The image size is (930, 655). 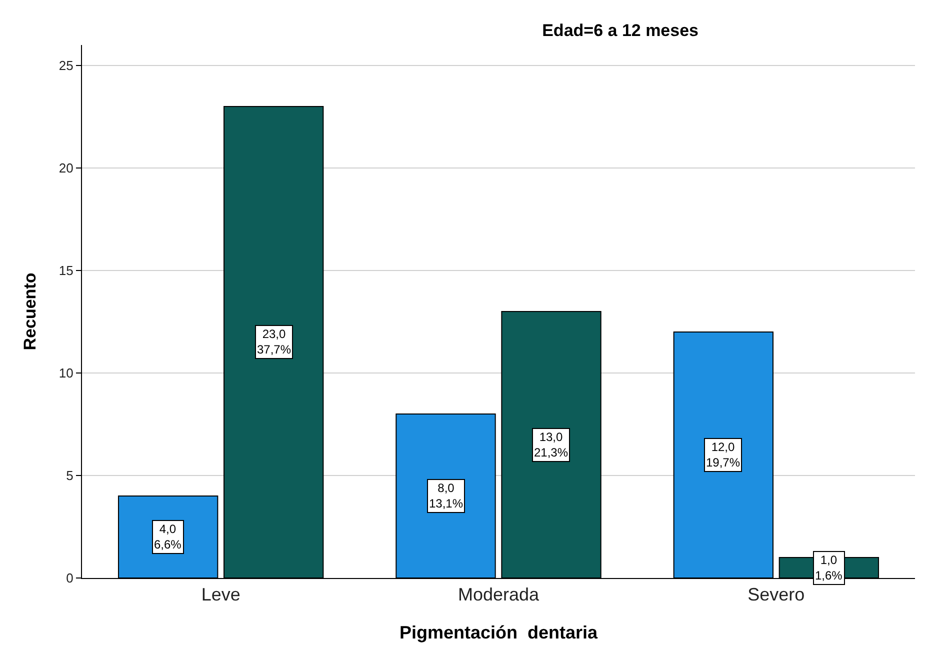 What do you see at coordinates (220, 594) in the screenshot?
I see `x-tick-label: Leve` at bounding box center [220, 594].